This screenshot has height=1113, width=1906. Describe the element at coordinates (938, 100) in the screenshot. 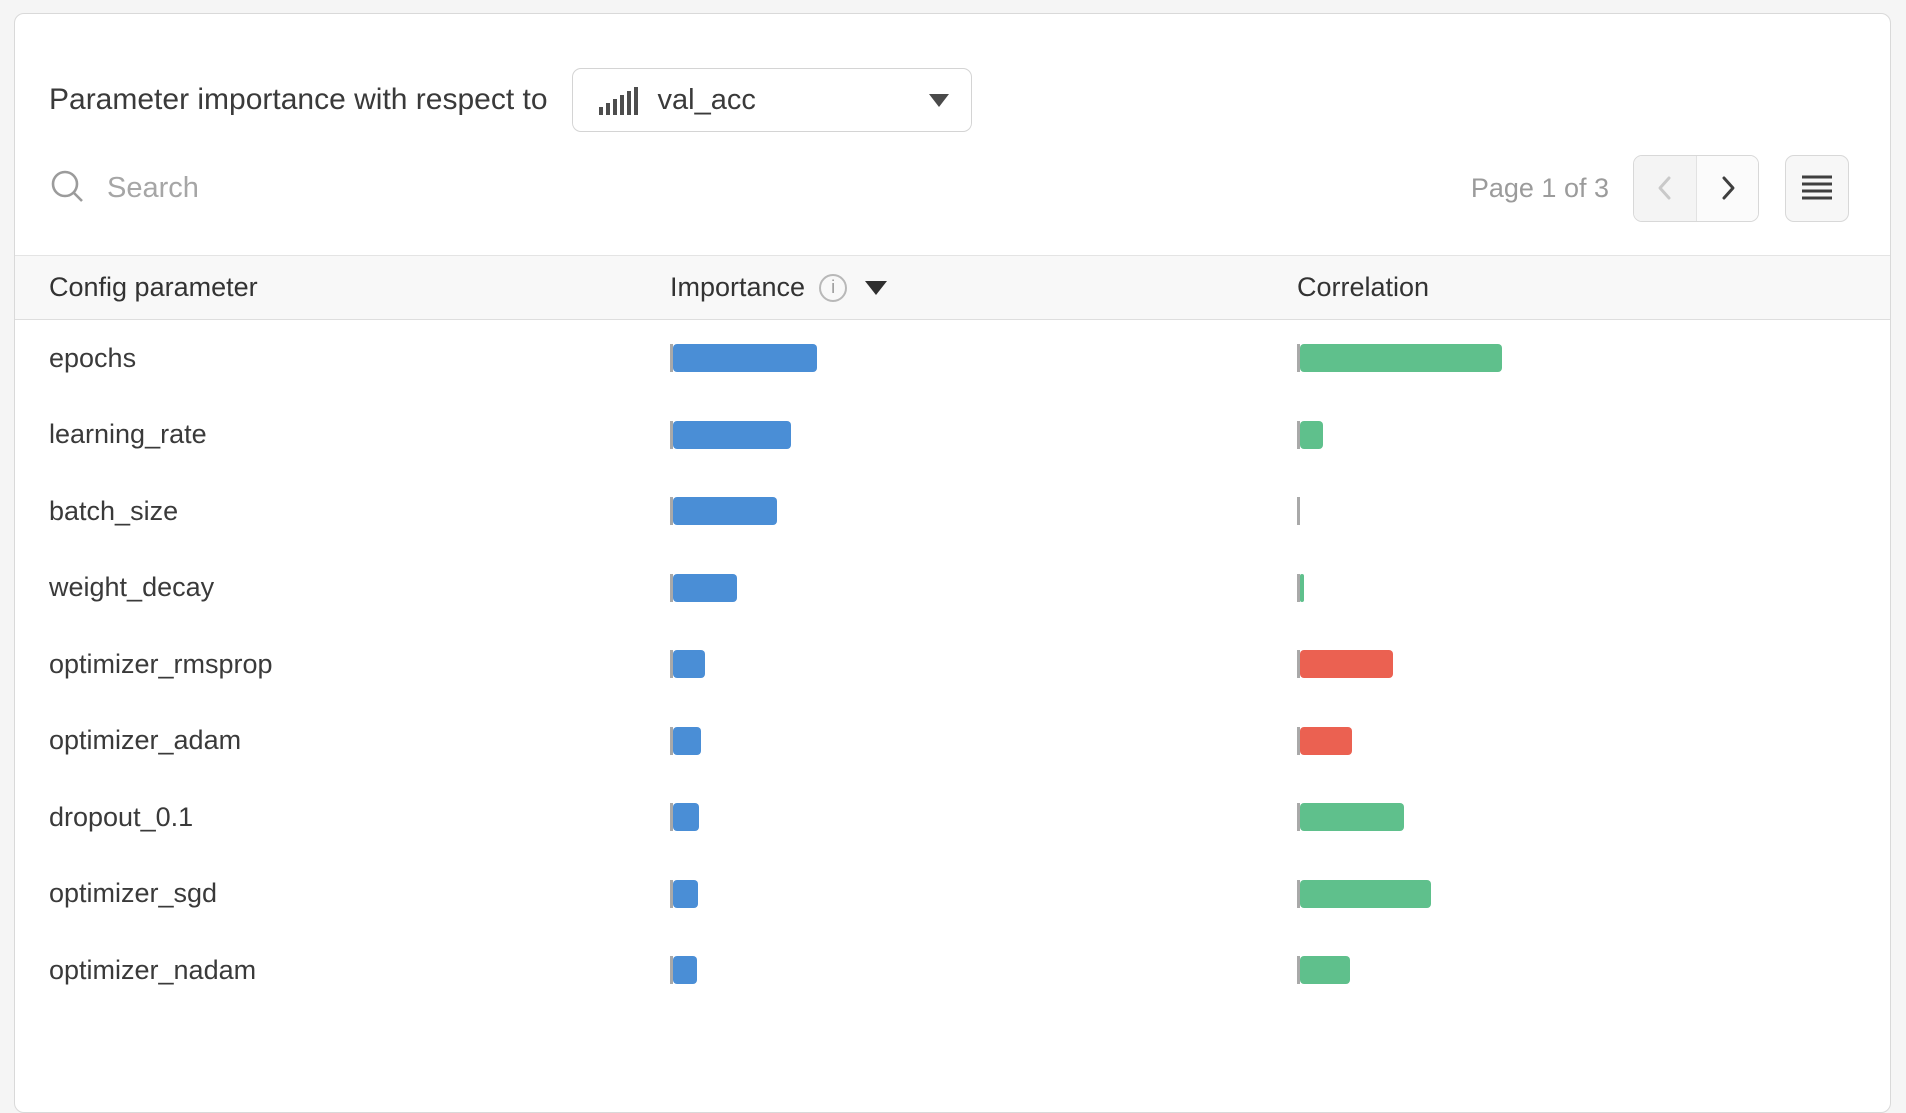

I see `chevron-down-icon` at that location.